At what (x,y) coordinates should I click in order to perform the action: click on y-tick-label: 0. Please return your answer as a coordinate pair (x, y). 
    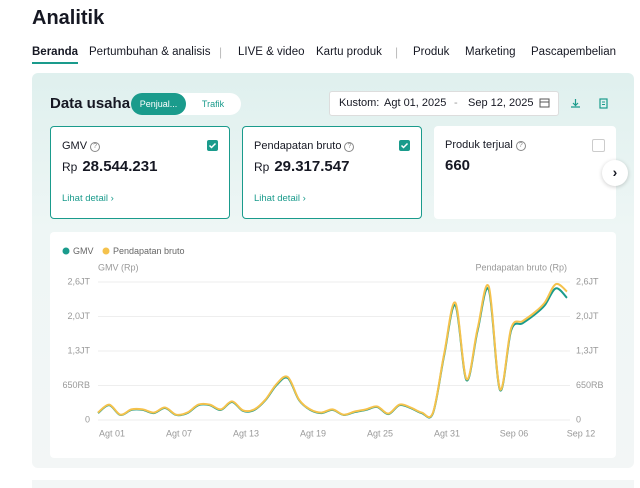
    Looking at the image, I should click on (87, 419).